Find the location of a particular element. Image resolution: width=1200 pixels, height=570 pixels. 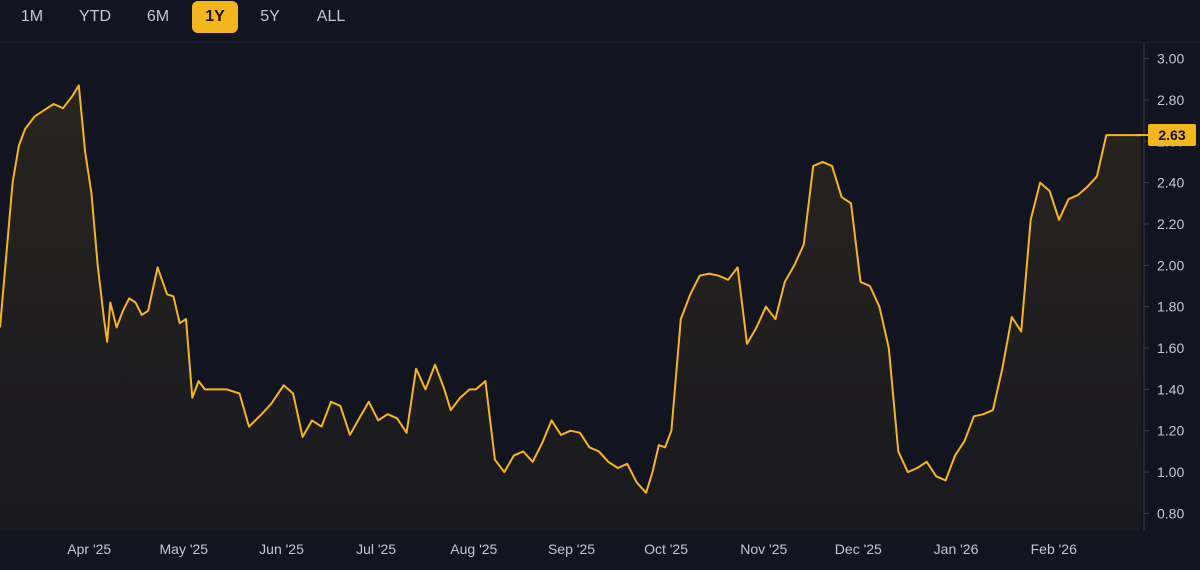

range-tab-1m: 1M is located at coordinates (32, 16).